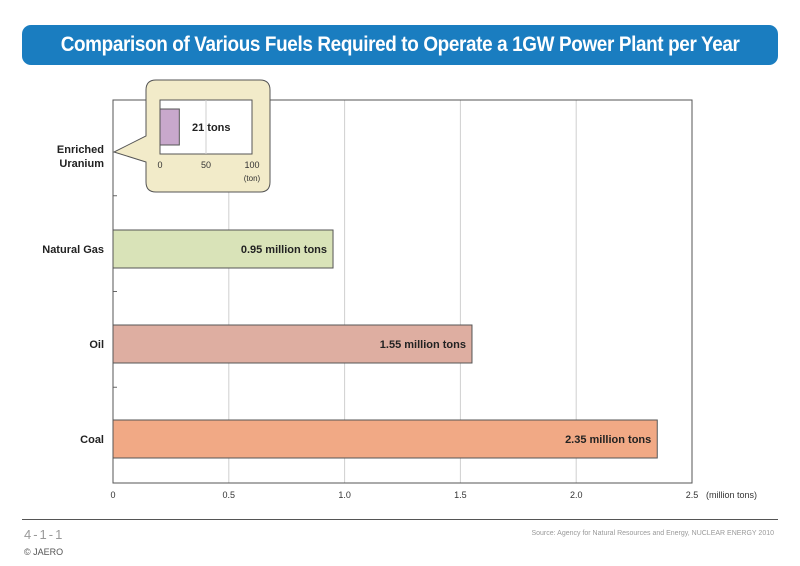 This screenshot has height=566, width=800. Describe the element at coordinates (731, 495) in the screenshot. I see `x-axis-unit: (million tons)` at that location.